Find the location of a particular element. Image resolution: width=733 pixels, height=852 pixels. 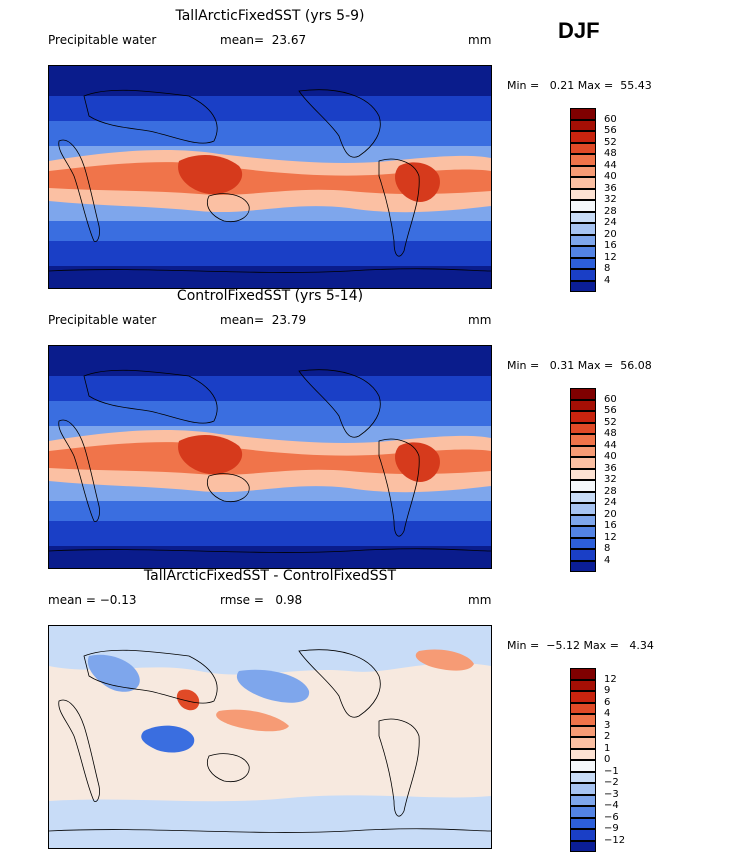

colorbar-tick-label: 0 is located at coordinates (607, 759).